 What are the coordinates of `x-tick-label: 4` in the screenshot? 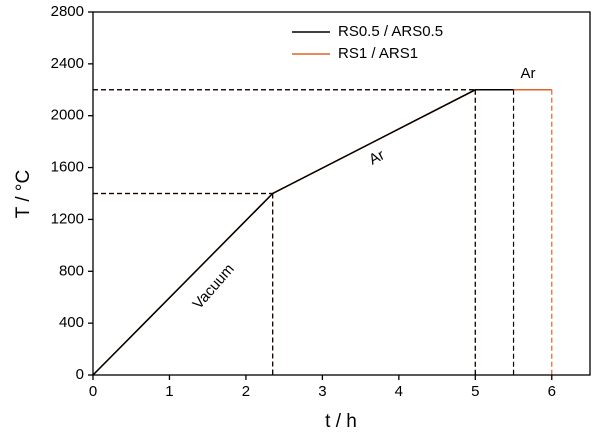 It's located at (399, 391).